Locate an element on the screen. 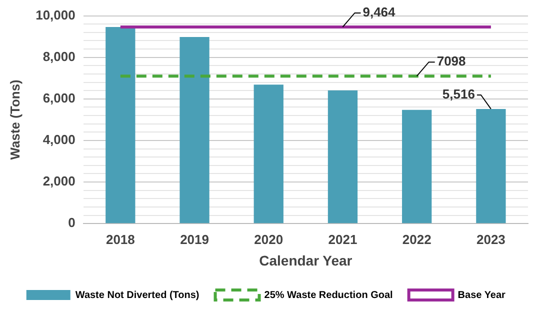  x-axis-title: Calendar Year is located at coordinates (306, 260).